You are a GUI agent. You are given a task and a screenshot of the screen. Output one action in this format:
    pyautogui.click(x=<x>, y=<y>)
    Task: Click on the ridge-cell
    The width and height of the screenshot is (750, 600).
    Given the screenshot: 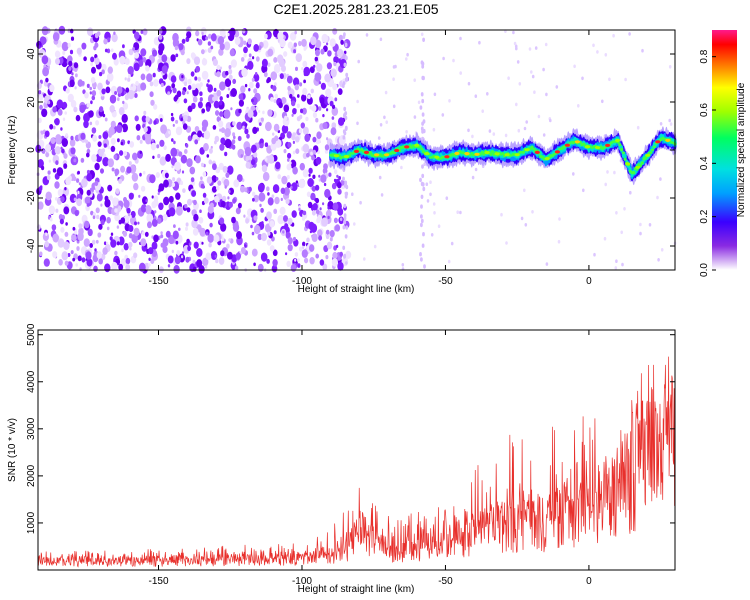 What is the action you would take?
    pyautogui.click(x=634, y=173)
    